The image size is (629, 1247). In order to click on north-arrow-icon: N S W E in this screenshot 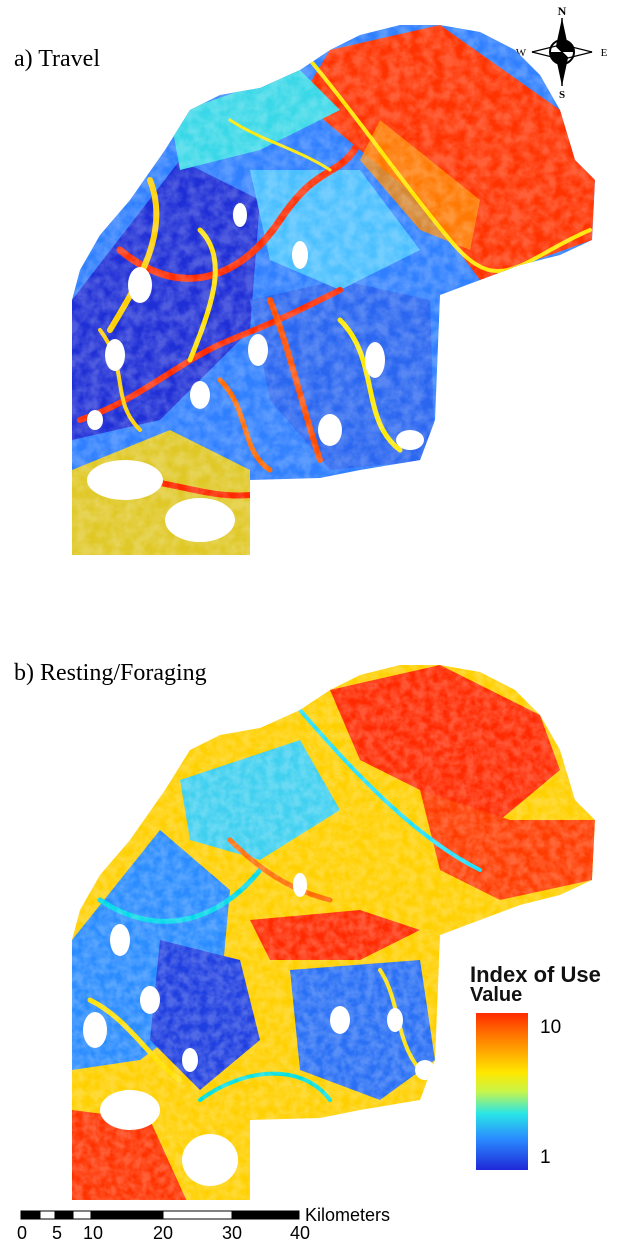, I will do `click(562, 51)`.